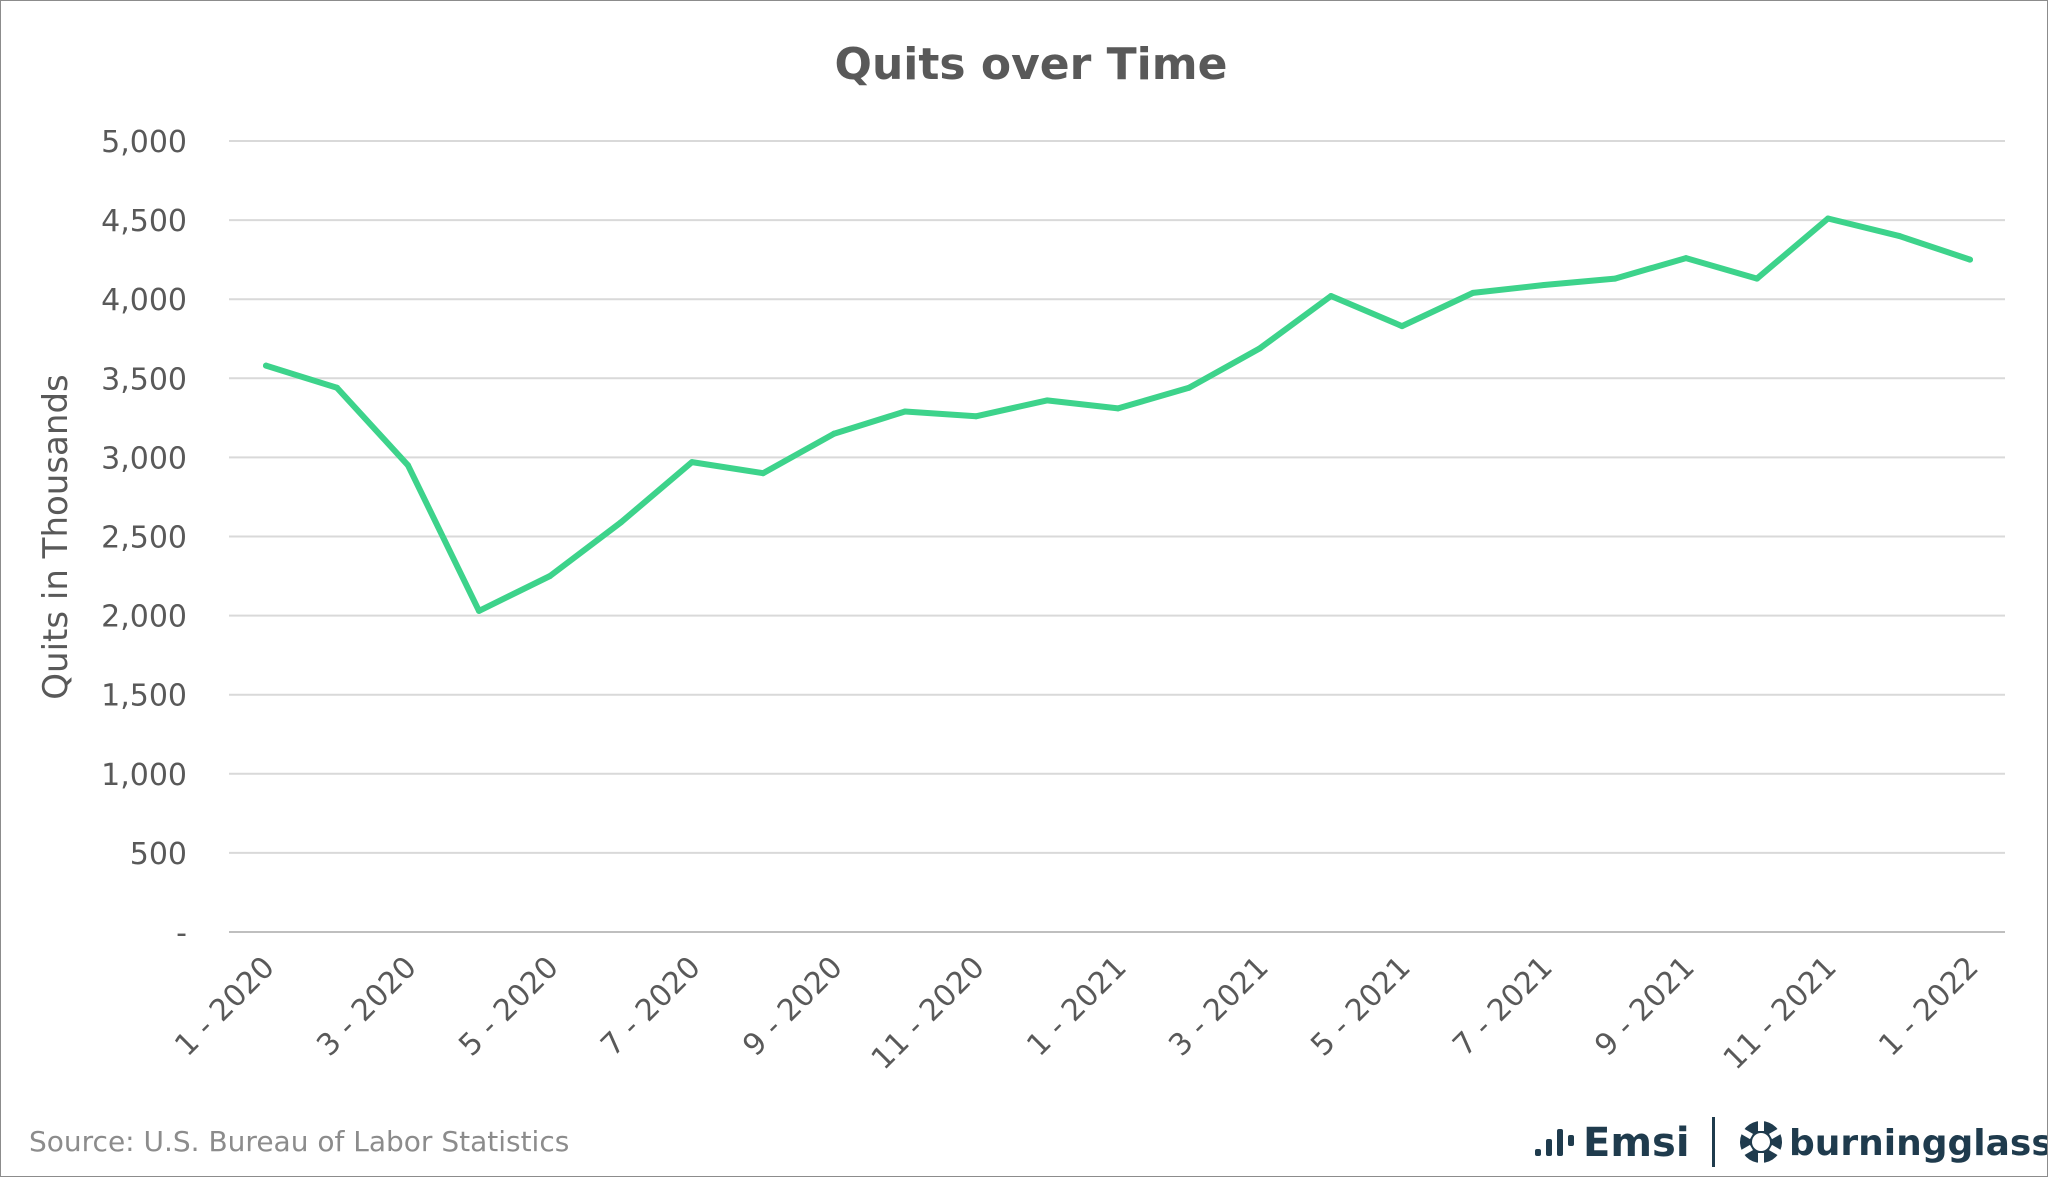 The image size is (2048, 1177). What do you see at coordinates (1928, 1006) in the screenshot?
I see `x-tick-label: 1 - 2022` at bounding box center [1928, 1006].